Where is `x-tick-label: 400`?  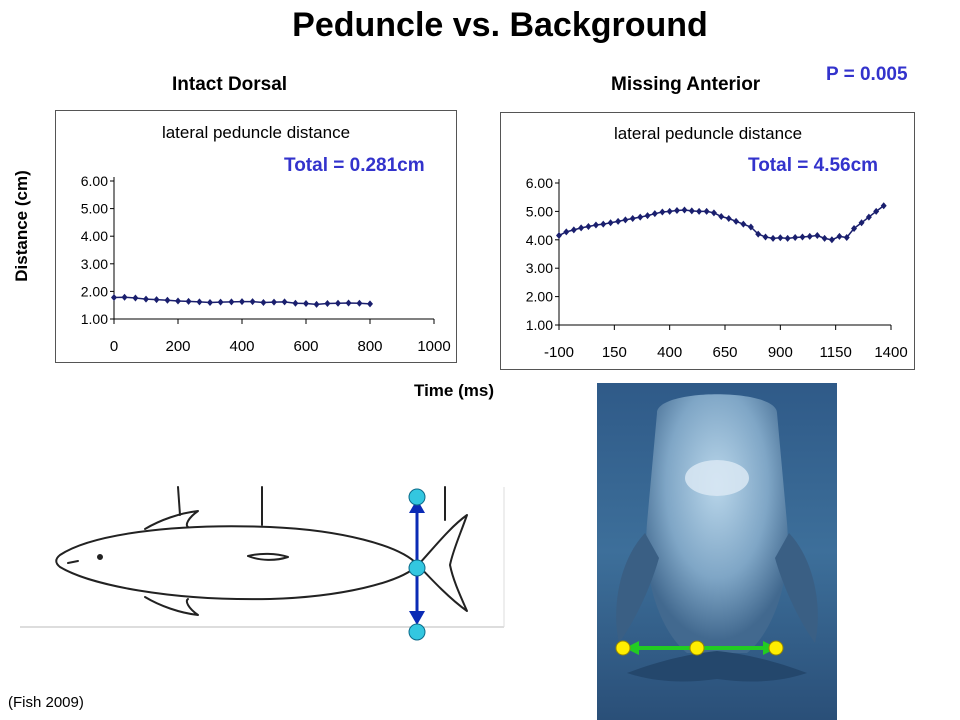
x-tick-label: 400 is located at coordinates (669, 352).